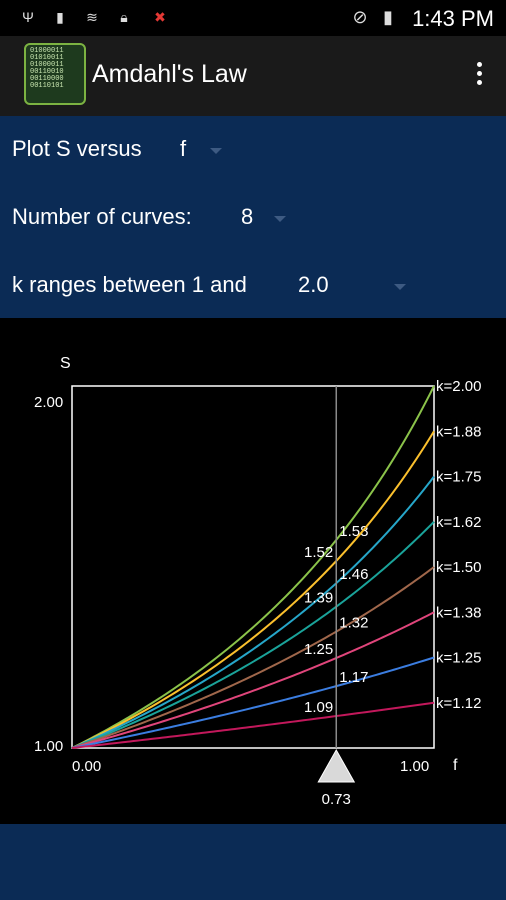  Describe the element at coordinates (336, 799) in the screenshot. I see `cursor-value-label: 0.73` at that location.